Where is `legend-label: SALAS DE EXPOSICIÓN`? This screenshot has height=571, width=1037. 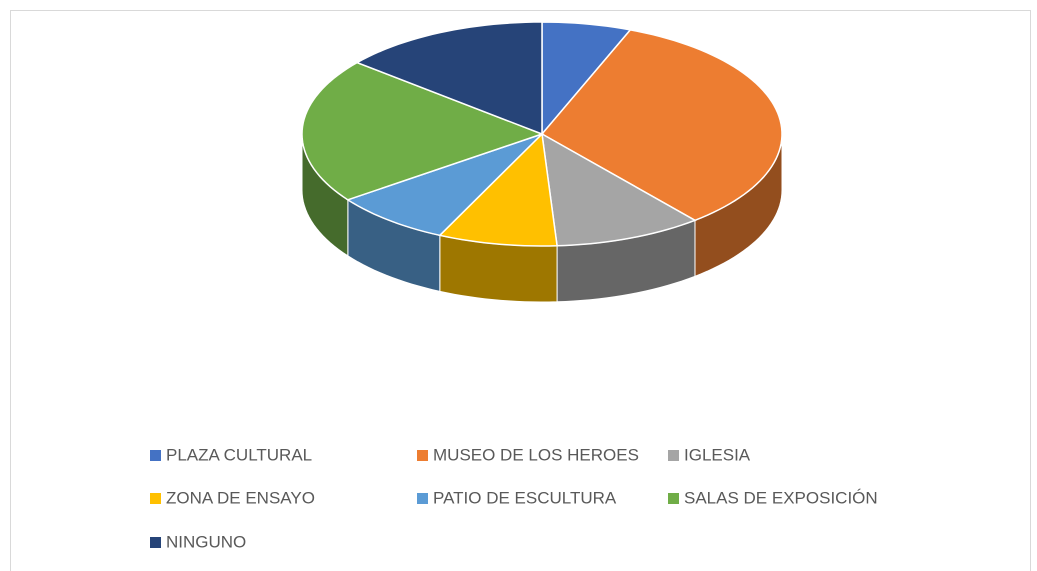
legend-label: SALAS DE EXPOSICIÓN is located at coordinates (781, 497).